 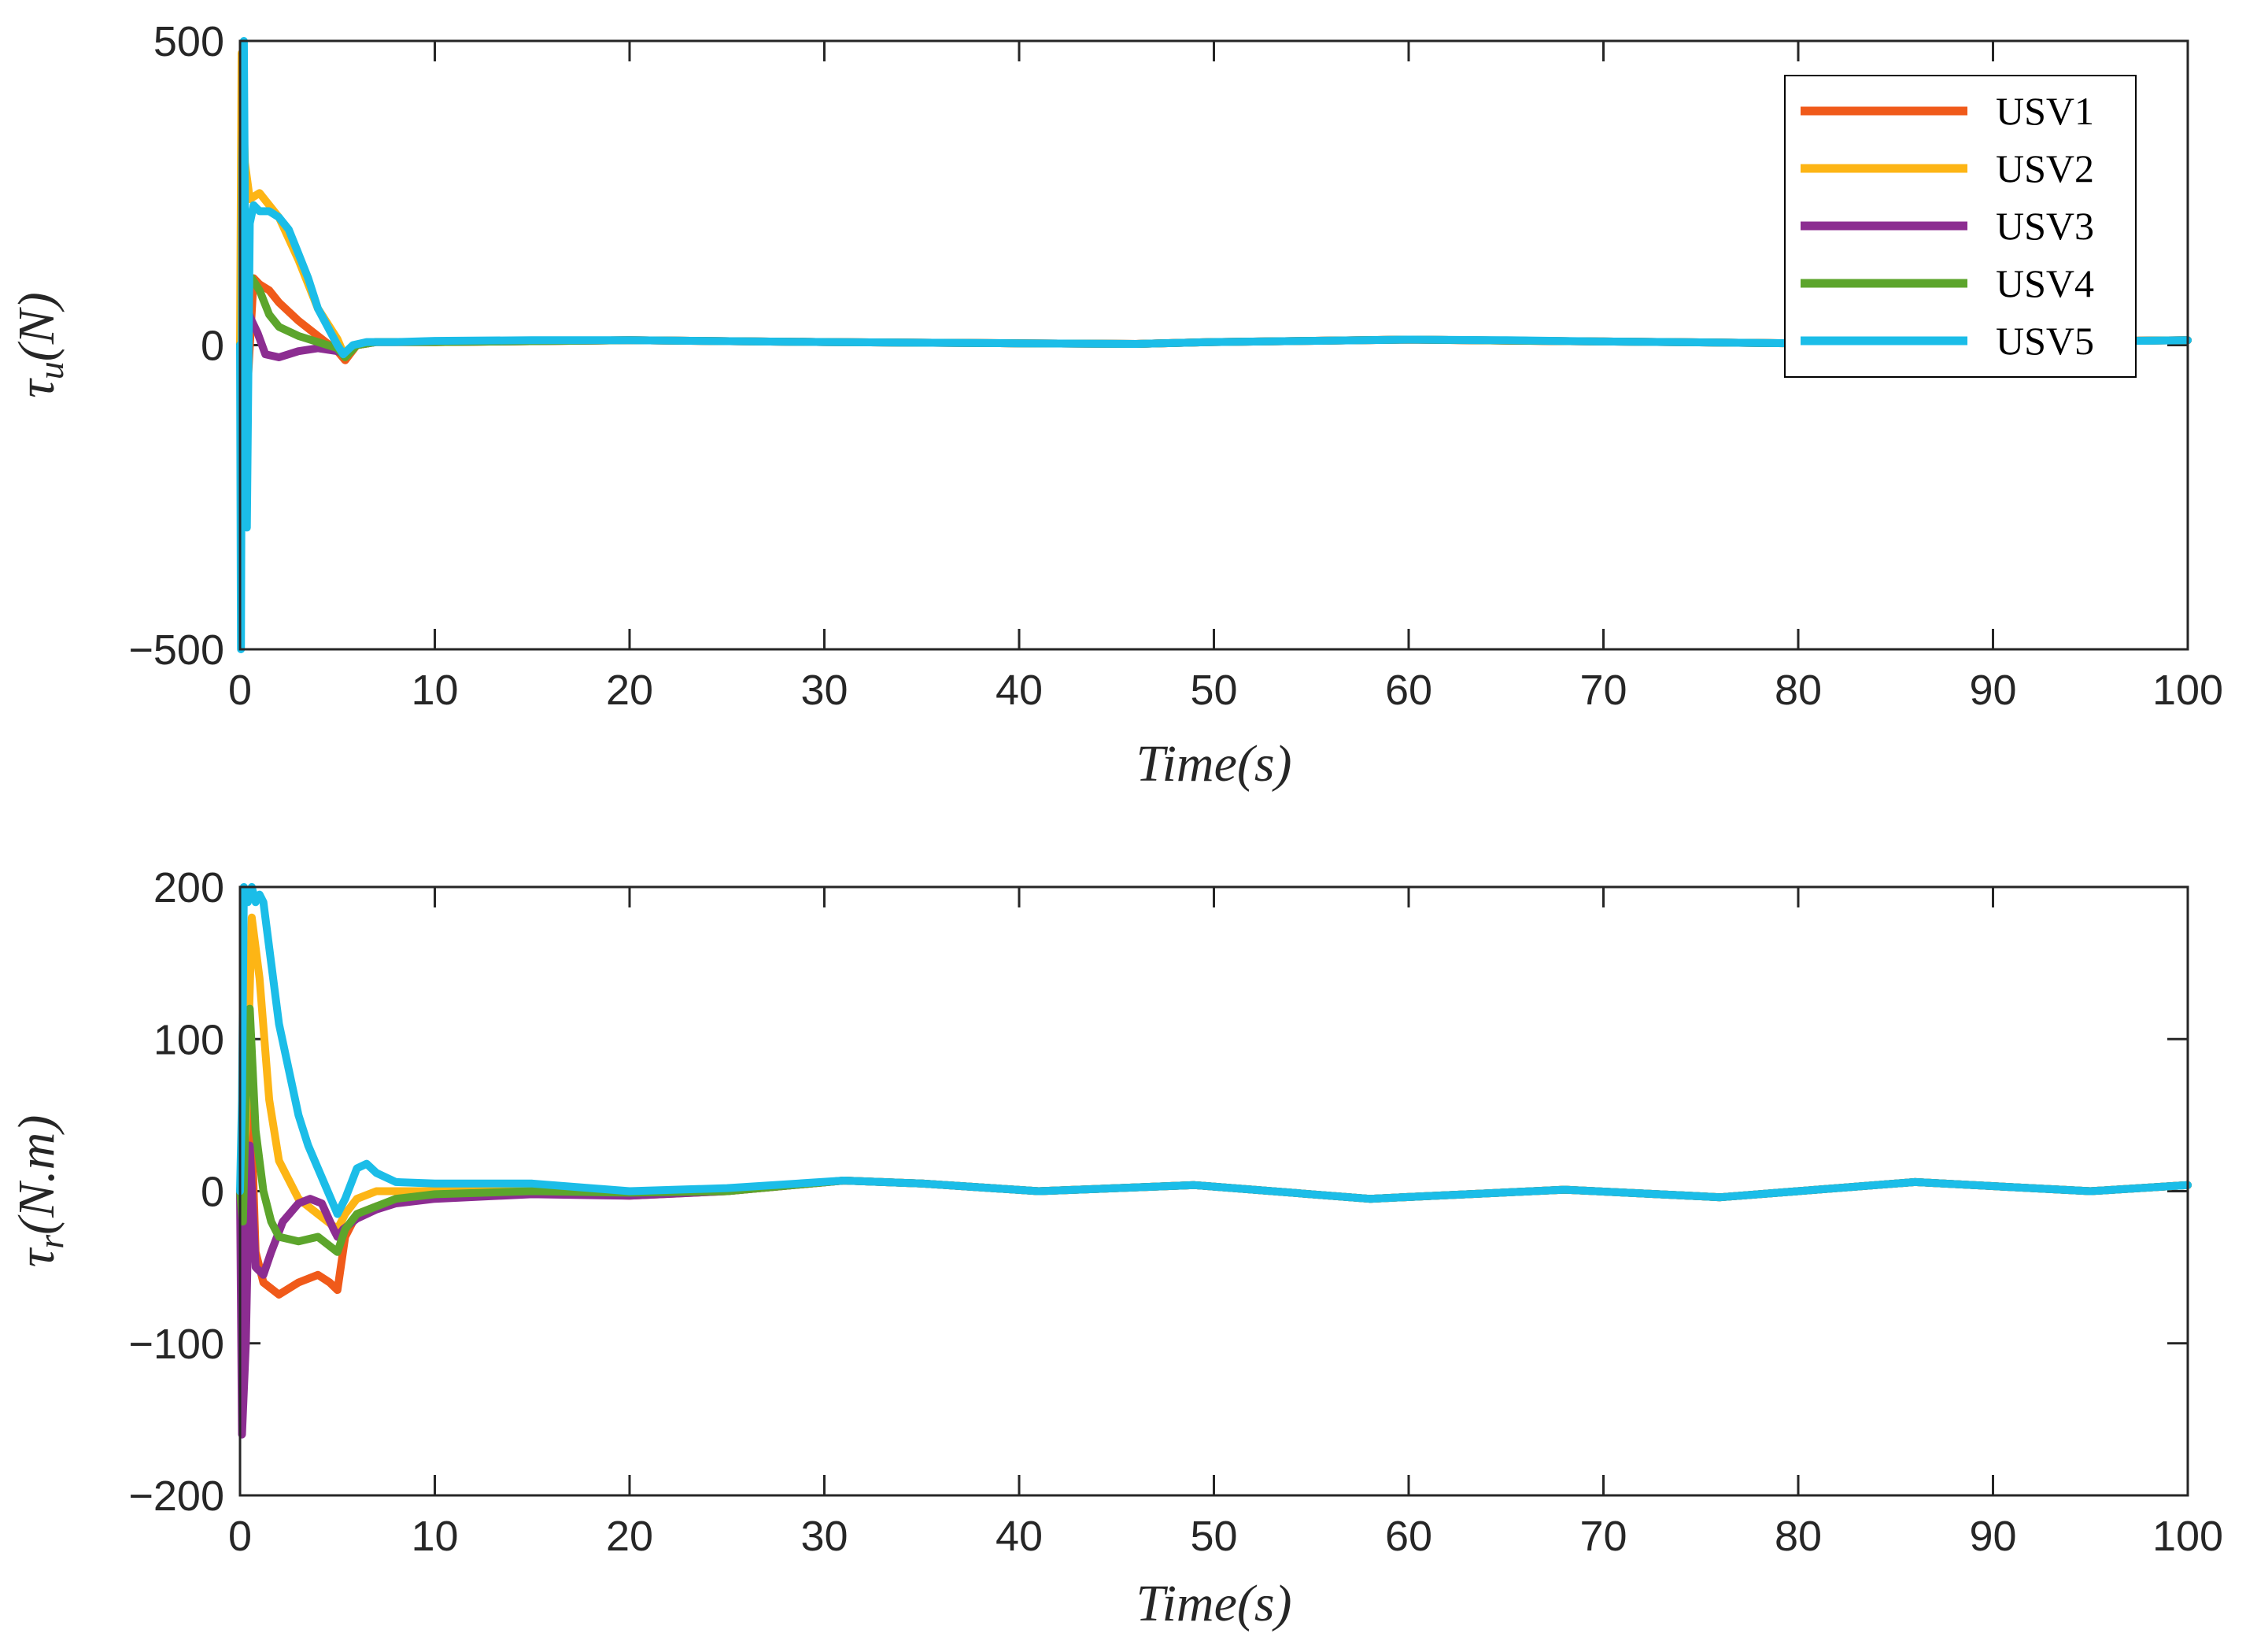 I want to click on legend-label-usv3: USV3, so click(x=2045, y=226).